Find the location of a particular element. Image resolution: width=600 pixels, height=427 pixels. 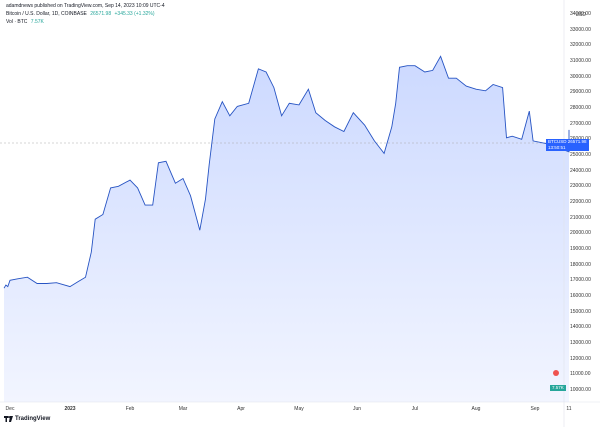

time-tick-label: Aug is located at coordinates (476, 409).